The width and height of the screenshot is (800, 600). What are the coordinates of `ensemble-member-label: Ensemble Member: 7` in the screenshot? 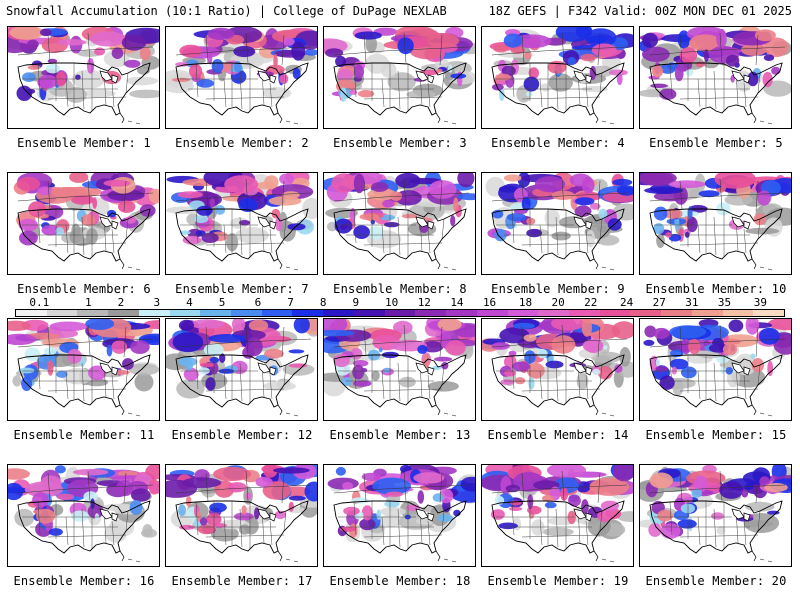 It's located at (242, 289).